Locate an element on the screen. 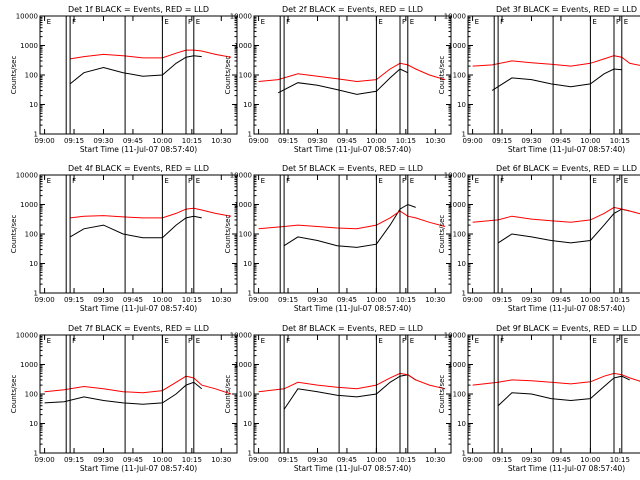 This screenshot has width=640, height=480. panel-title: Det 5f BLACK = Events, RED = LLD is located at coordinates (352, 168).